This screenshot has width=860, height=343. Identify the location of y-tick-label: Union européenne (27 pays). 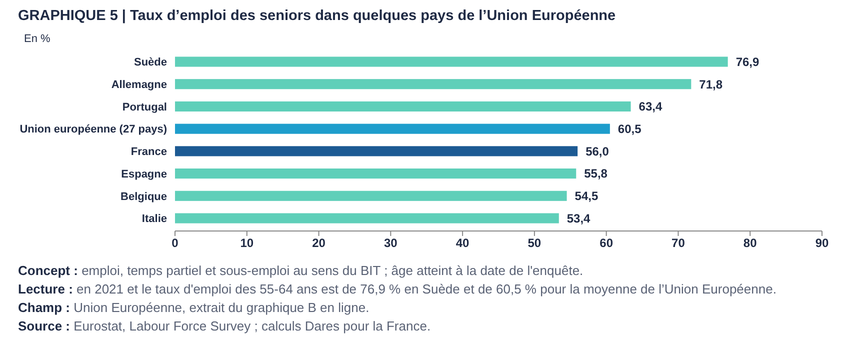
(94, 130).